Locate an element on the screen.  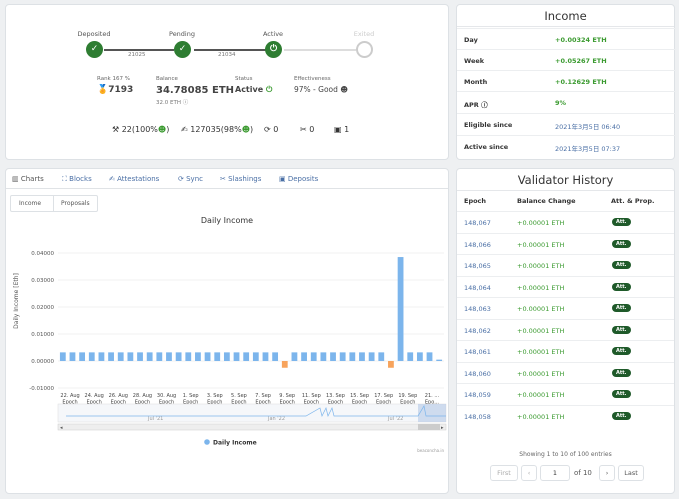
pager-prev: ‹ is located at coordinates (529, 473).